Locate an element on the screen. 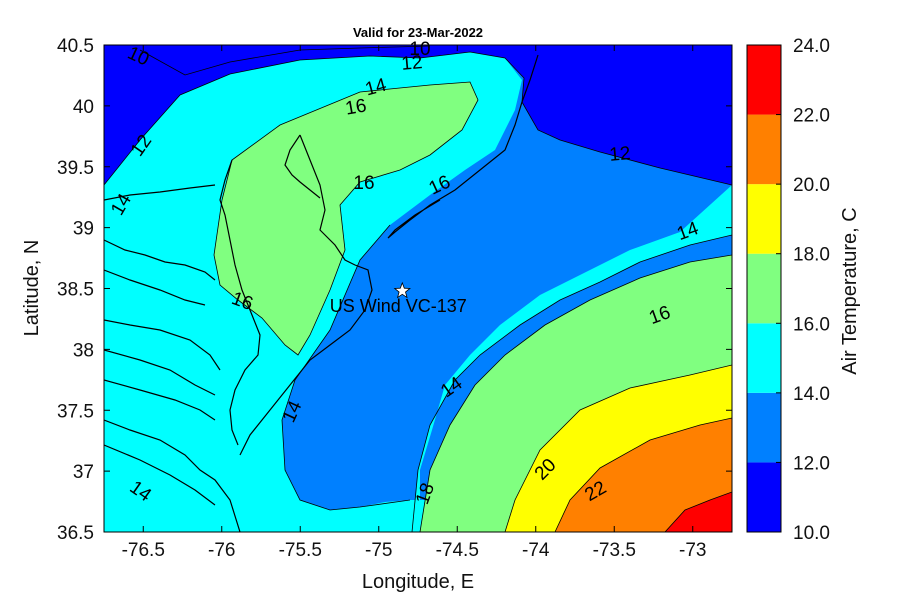 Image resolution: width=900 pixels, height=600 pixels. colorbar-title: Air Temperature, C is located at coordinates (850, 290).